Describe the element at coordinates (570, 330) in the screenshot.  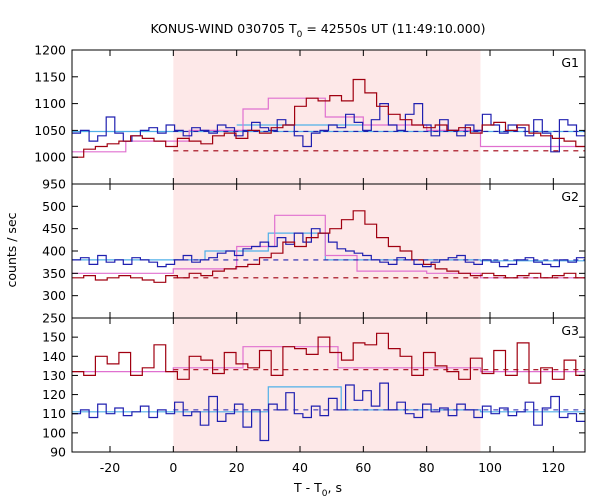
I see `panel-label: G3` at that location.